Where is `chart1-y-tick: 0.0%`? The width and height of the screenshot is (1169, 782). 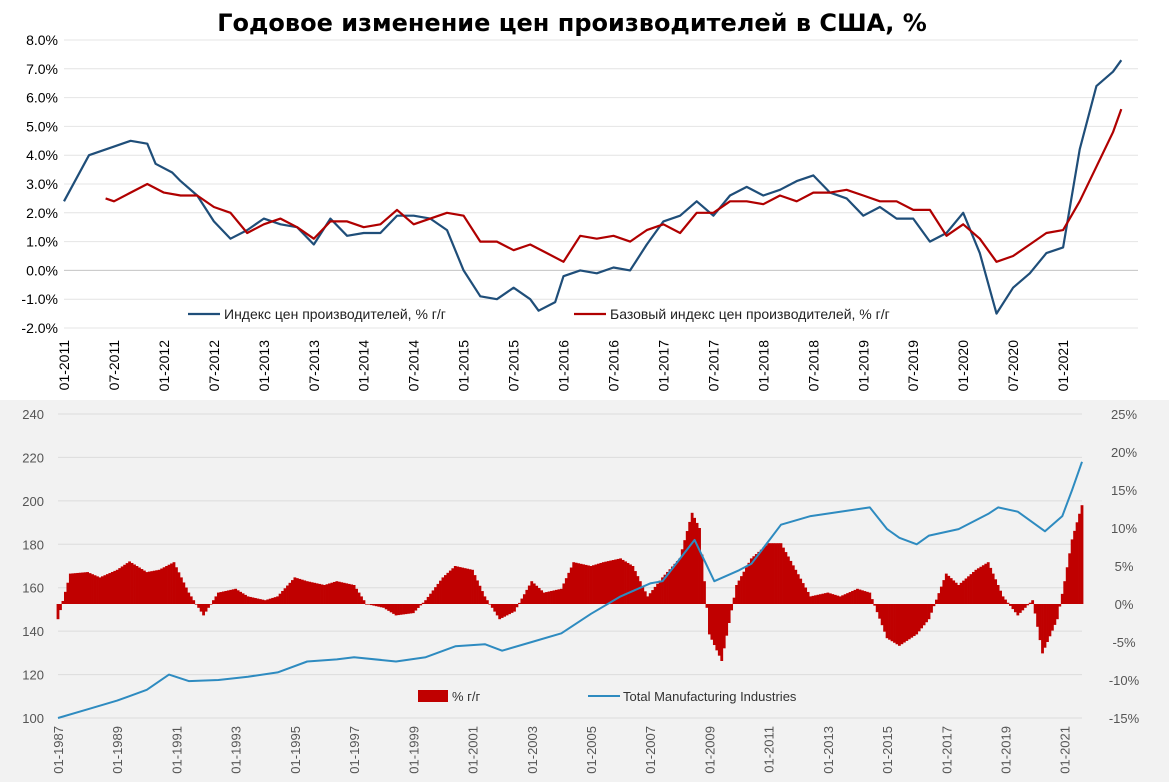
chart1-y-tick: 0.0% is located at coordinates (42, 270).